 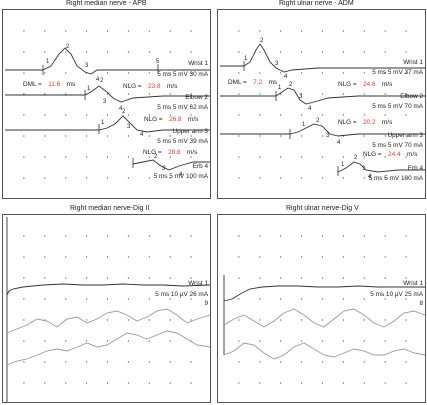 What do you see at coordinates (398, 72) in the screenshot?
I see `label-wrist-scale: 5 ms 5 mV 37 mA` at bounding box center [398, 72].